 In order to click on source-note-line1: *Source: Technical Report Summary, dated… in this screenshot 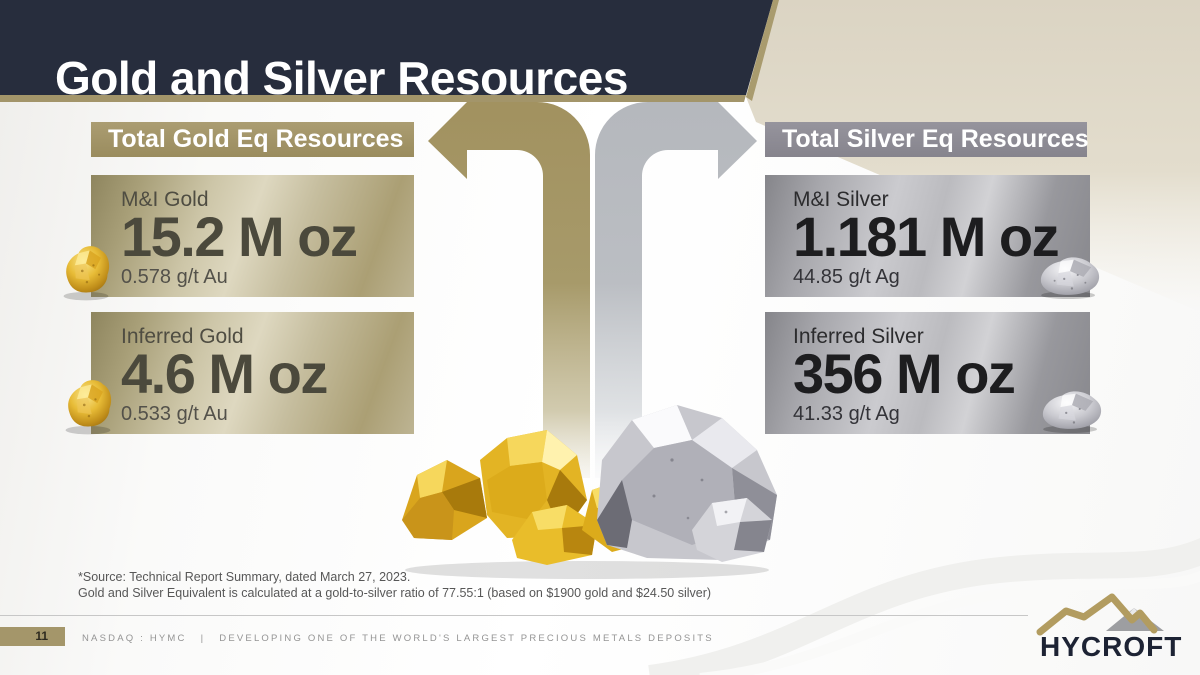, I will do `click(244, 577)`.